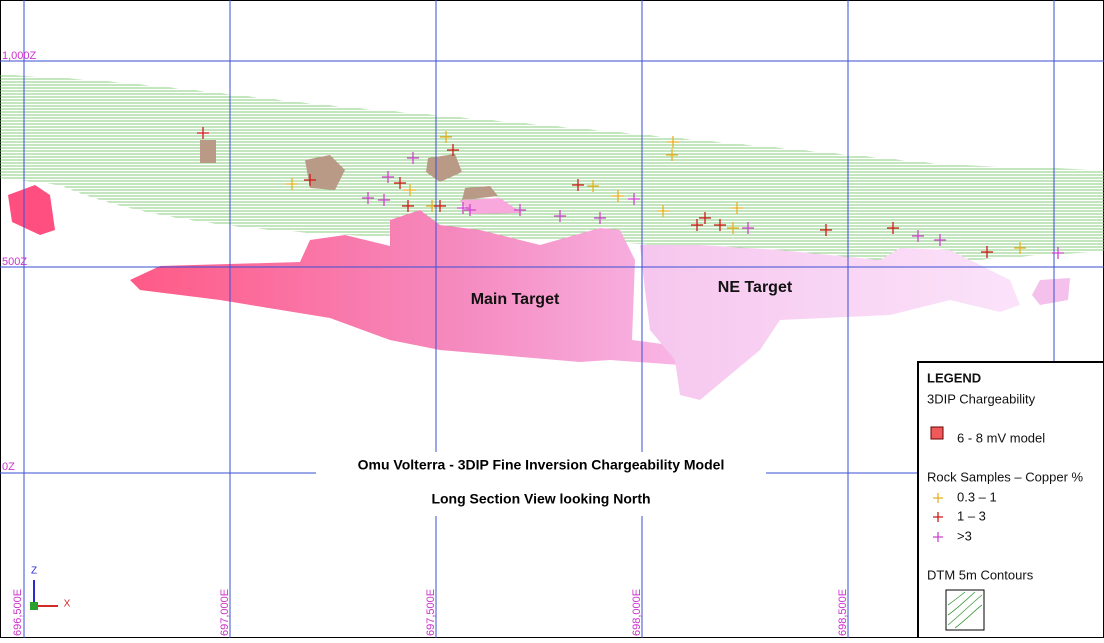 The height and width of the screenshot is (643, 1104). What do you see at coordinates (830, 322) in the screenshot?
I see `ne-target-body` at bounding box center [830, 322].